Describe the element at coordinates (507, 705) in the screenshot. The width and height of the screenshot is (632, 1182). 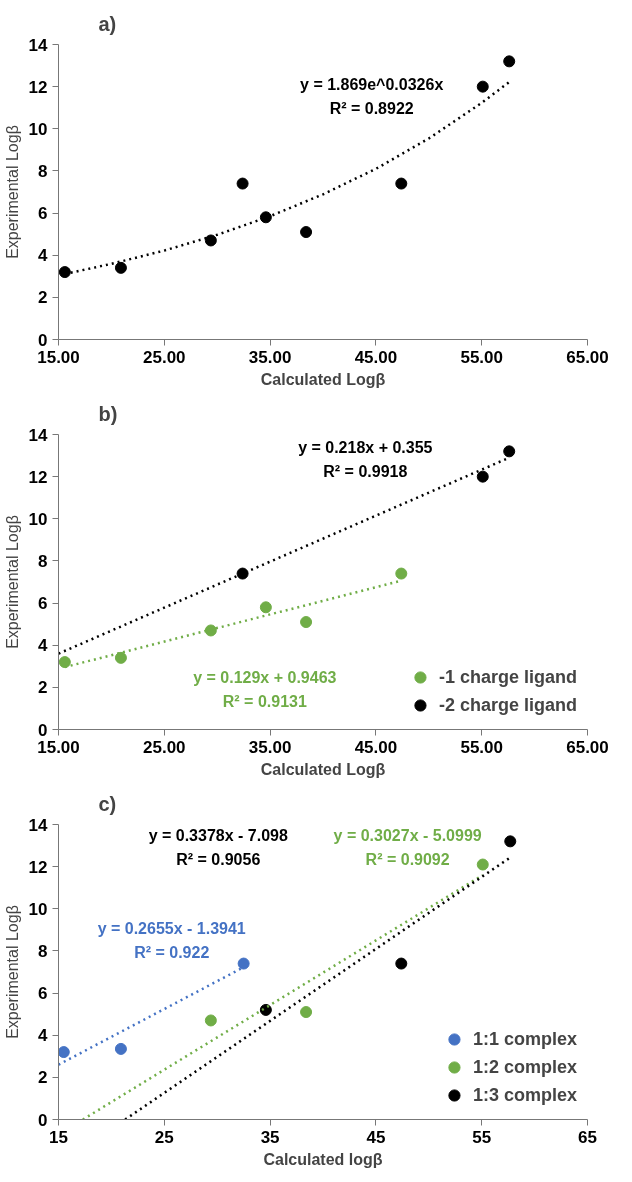
I see `legend-label: -2 charge ligand` at that location.